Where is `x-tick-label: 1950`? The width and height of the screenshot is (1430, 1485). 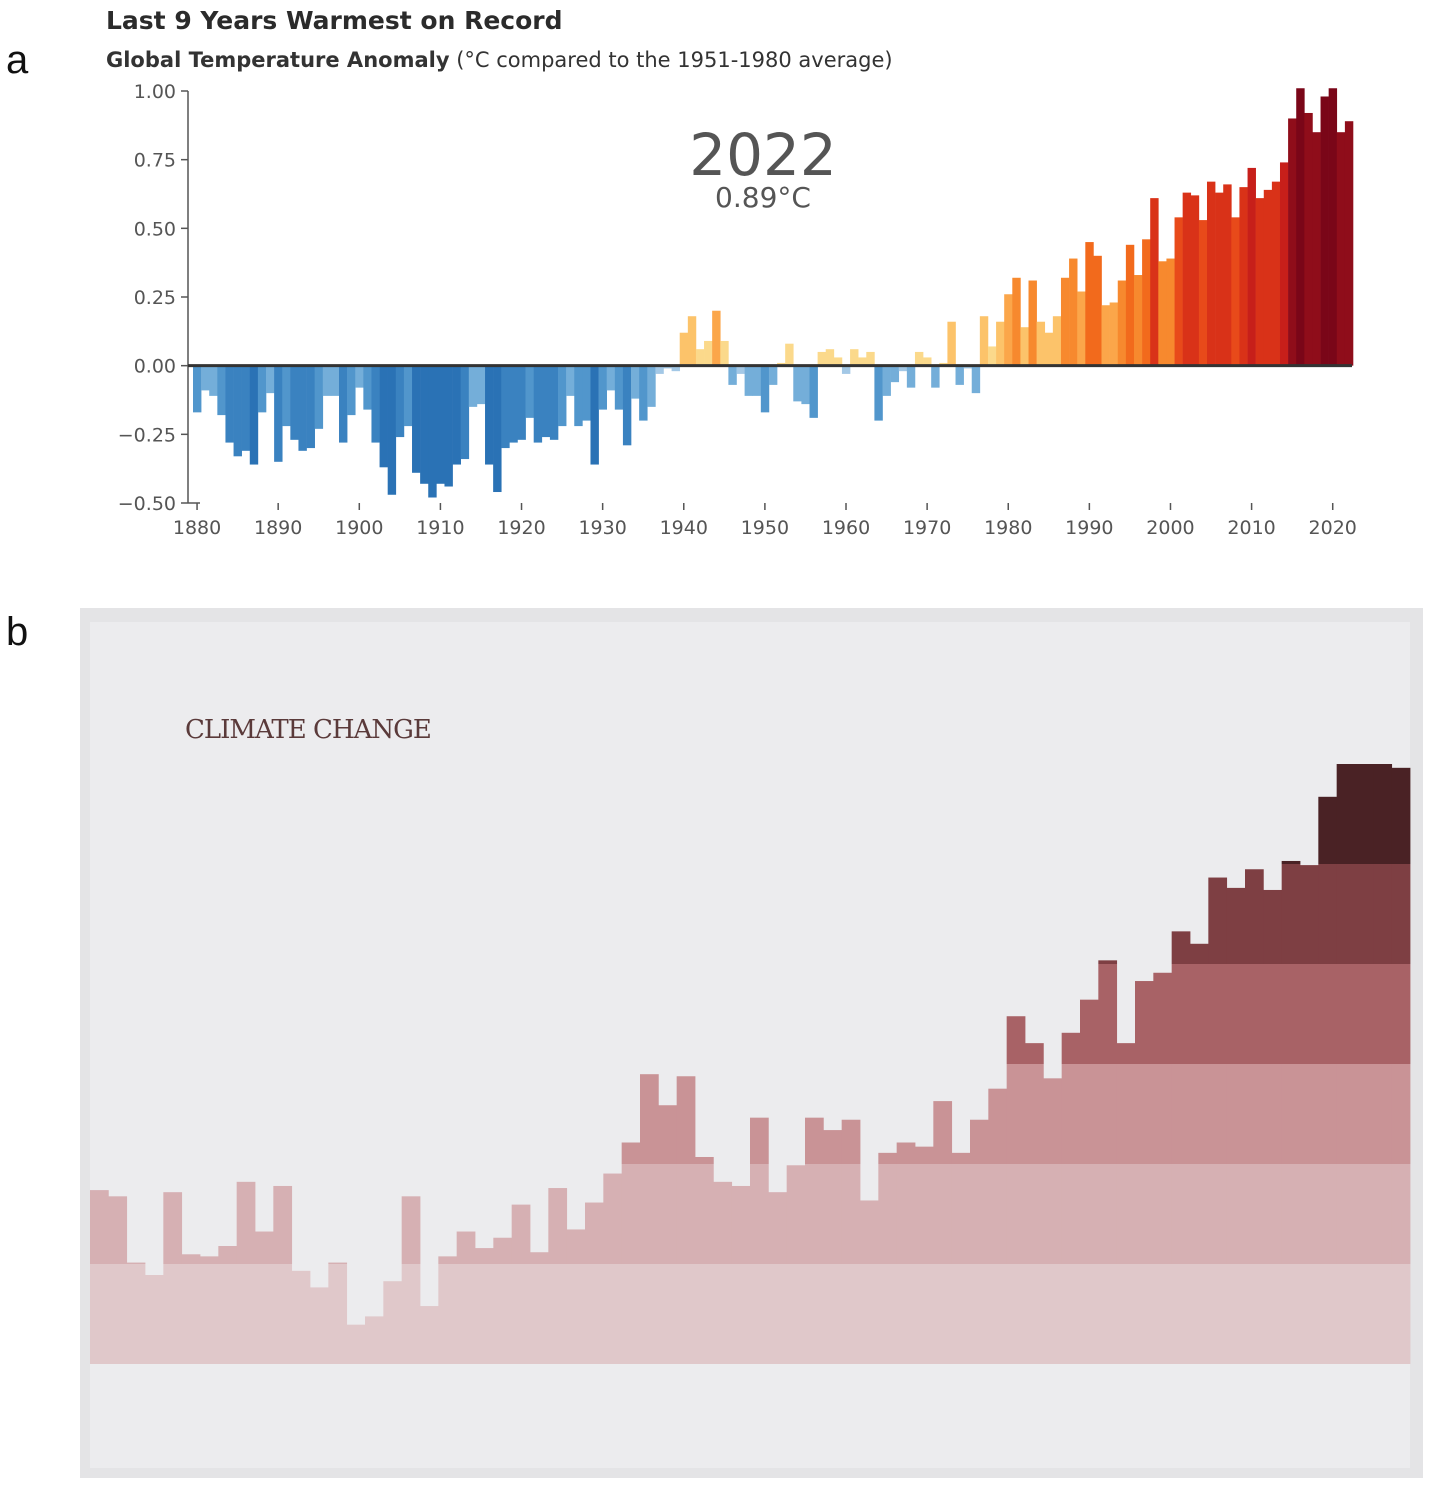
x-tick-label: 1950 is located at coordinates (765, 528).